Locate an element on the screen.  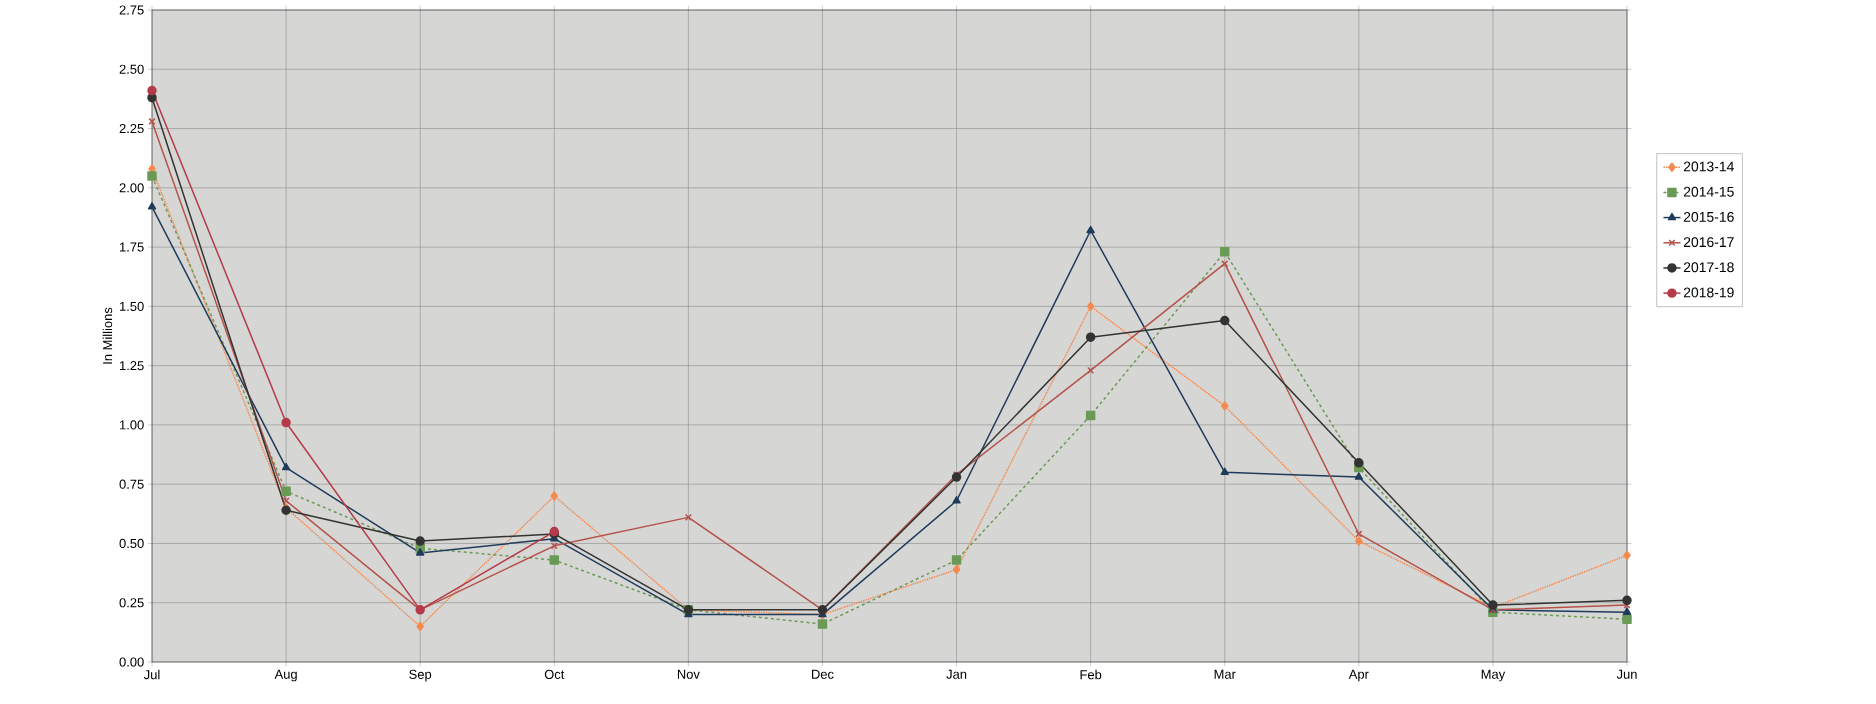
x-tick-label: Sep is located at coordinates (420, 675).